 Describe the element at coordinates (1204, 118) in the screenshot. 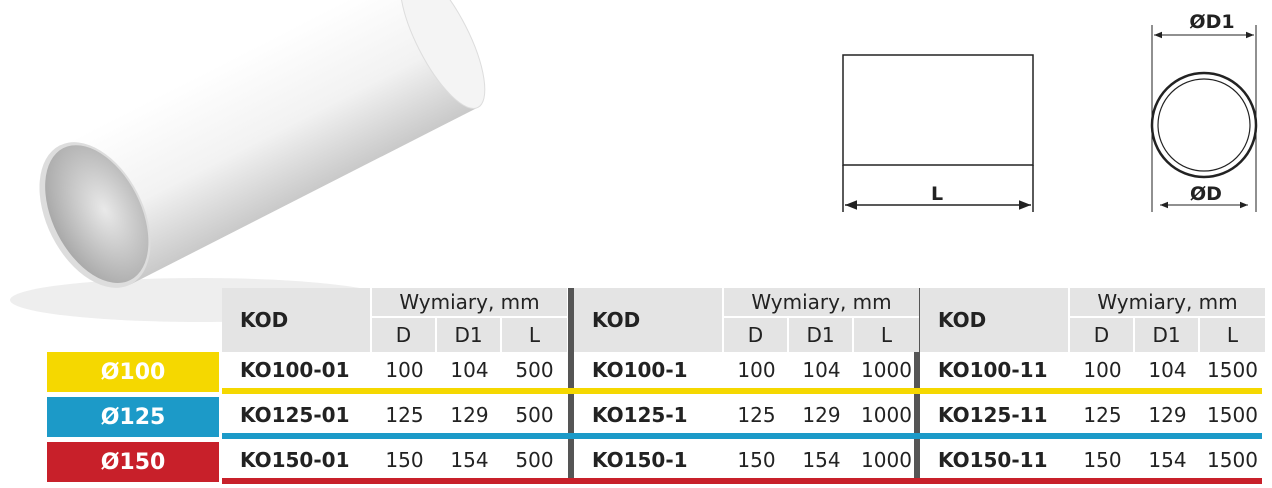

I see `end-view` at that location.